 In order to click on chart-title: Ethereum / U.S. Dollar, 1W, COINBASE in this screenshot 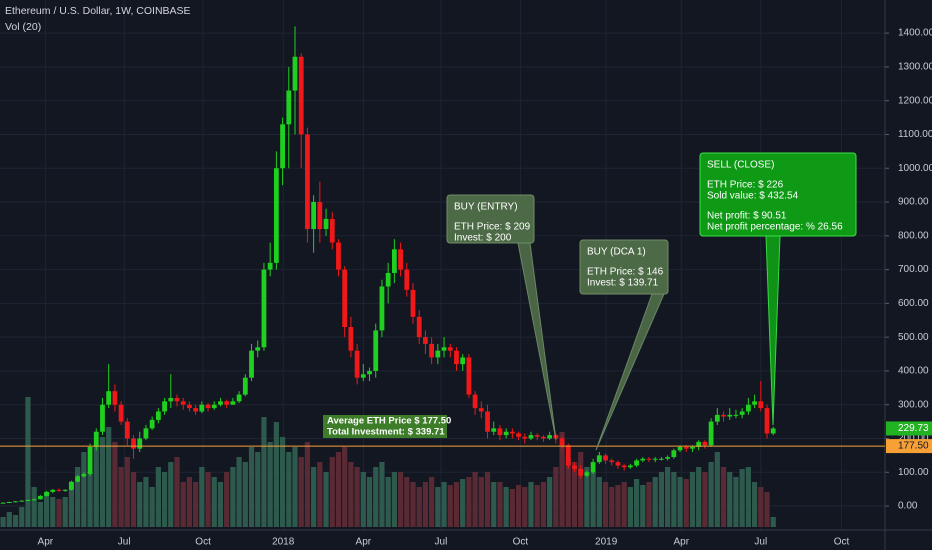, I will do `click(98, 11)`.